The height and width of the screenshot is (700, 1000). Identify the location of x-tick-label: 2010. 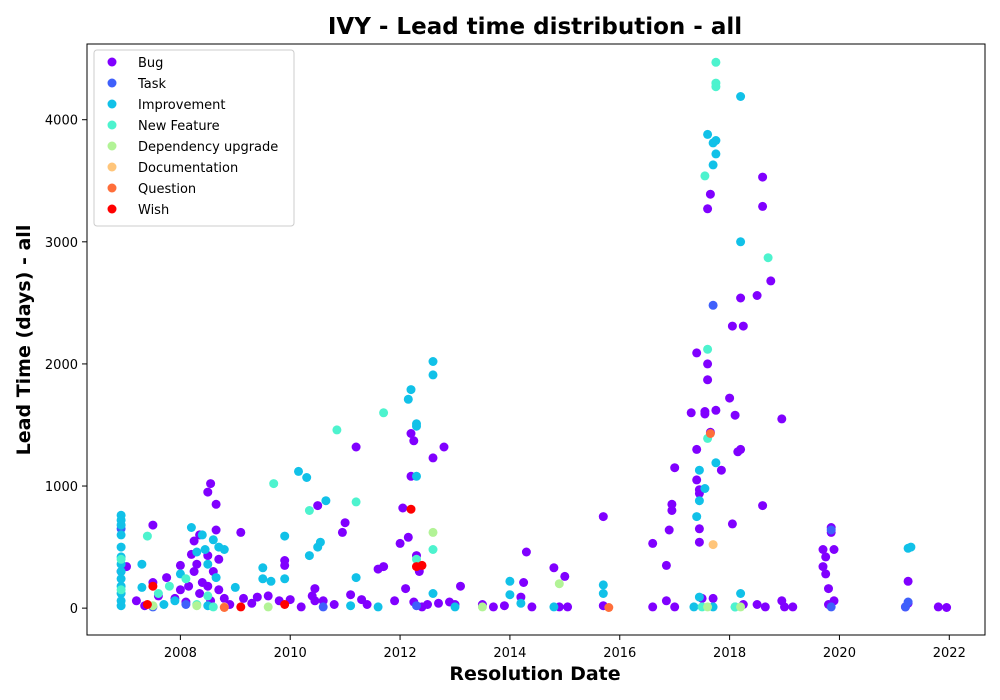
(290, 653).